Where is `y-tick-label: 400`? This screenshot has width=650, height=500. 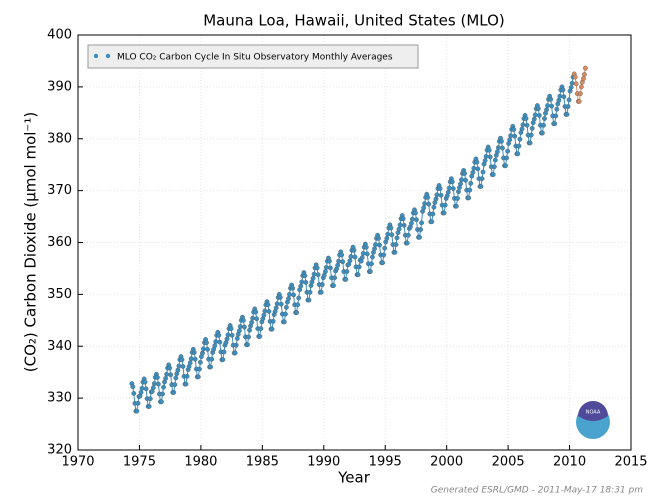 y-tick-label: 400 is located at coordinates (59, 35).